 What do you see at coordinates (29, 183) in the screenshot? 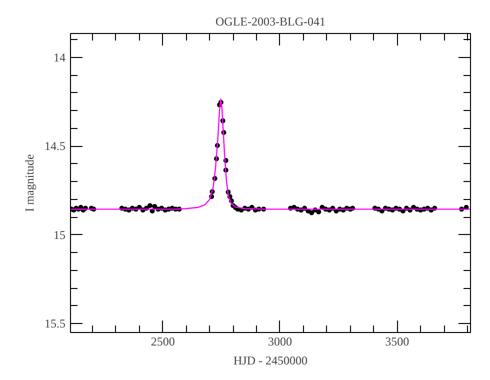
I see `y-axis-title: I magnitude` at bounding box center [29, 183].